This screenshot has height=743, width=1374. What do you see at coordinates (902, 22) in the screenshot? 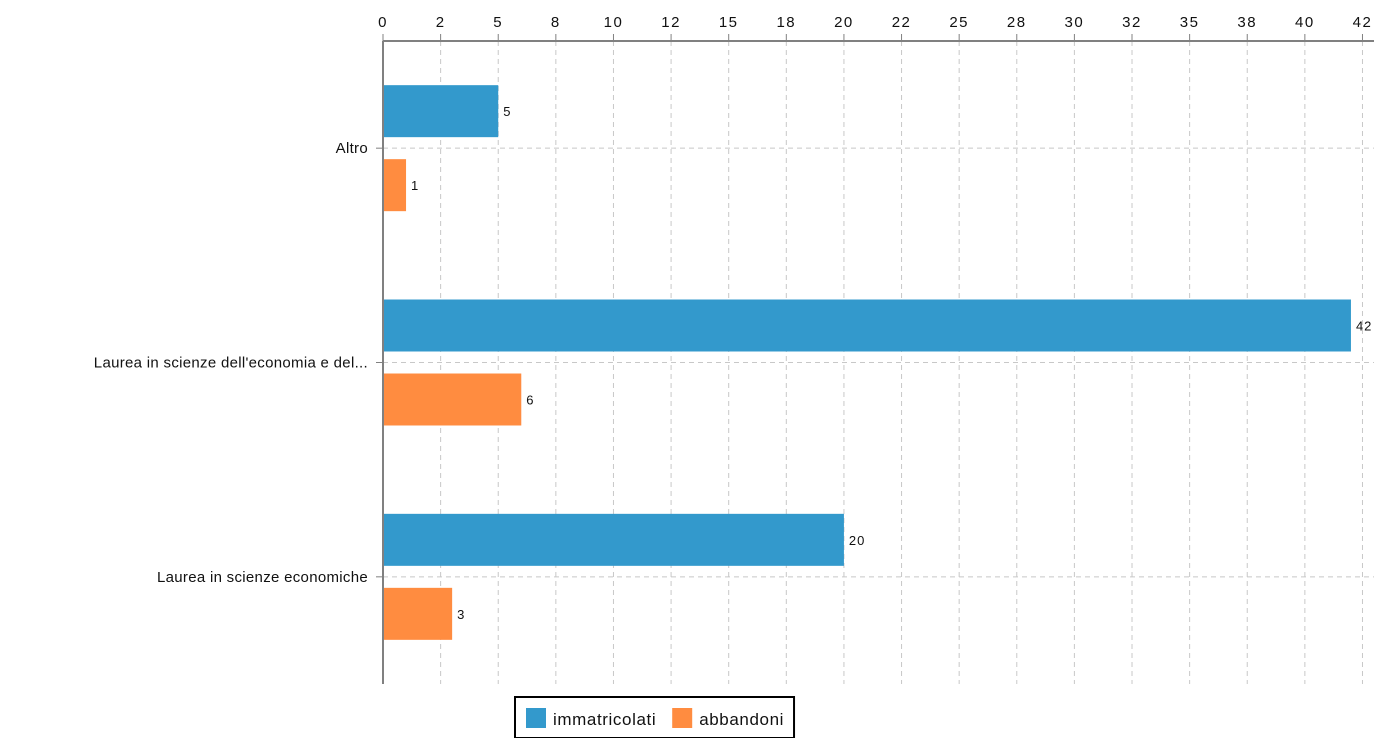
I see `x-tick-label: 22` at bounding box center [902, 22].